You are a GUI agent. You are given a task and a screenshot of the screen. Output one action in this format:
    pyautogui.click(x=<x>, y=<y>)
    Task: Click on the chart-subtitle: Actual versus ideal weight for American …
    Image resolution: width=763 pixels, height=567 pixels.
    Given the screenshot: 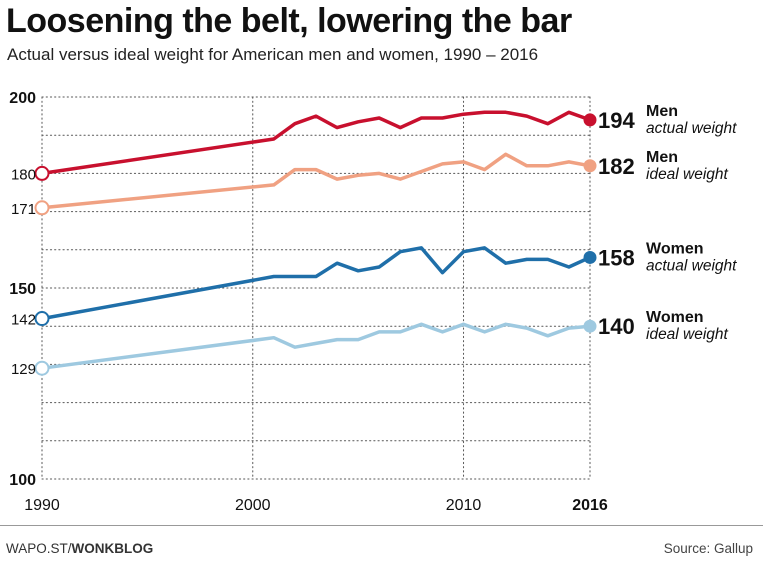 What is the action you would take?
    pyautogui.click(x=273, y=54)
    